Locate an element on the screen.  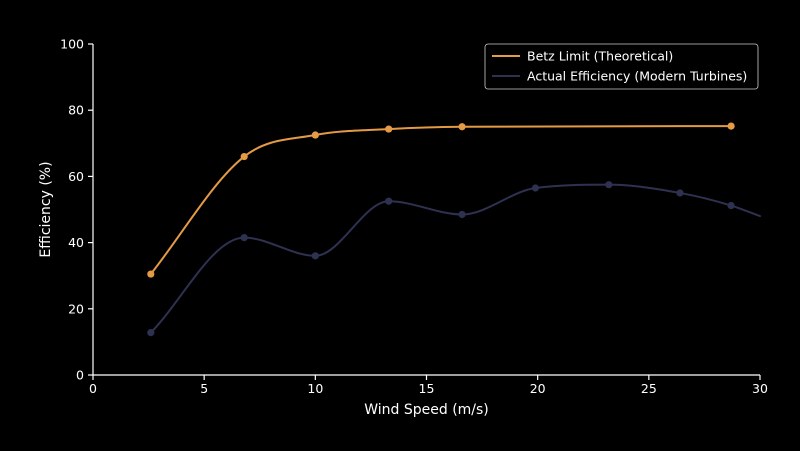
x-tick-label: 10 is located at coordinates (315, 388).